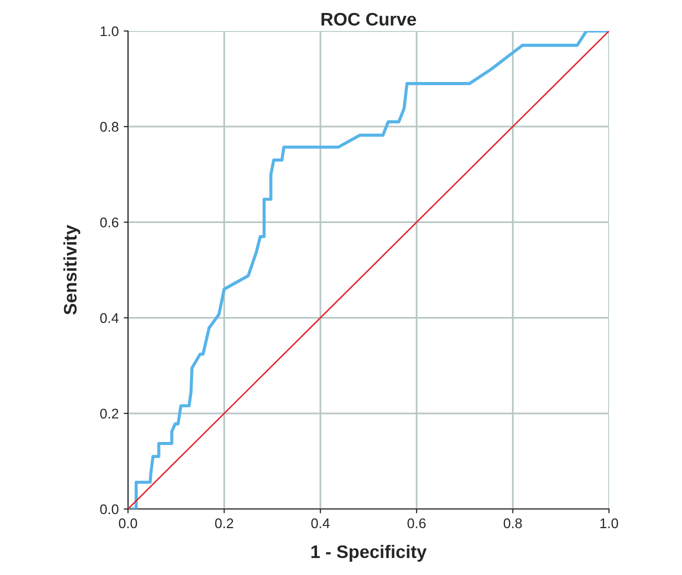 Image resolution: width=682 pixels, height=575 pixels. I want to click on y-tick-label: 0.0, so click(109, 509).